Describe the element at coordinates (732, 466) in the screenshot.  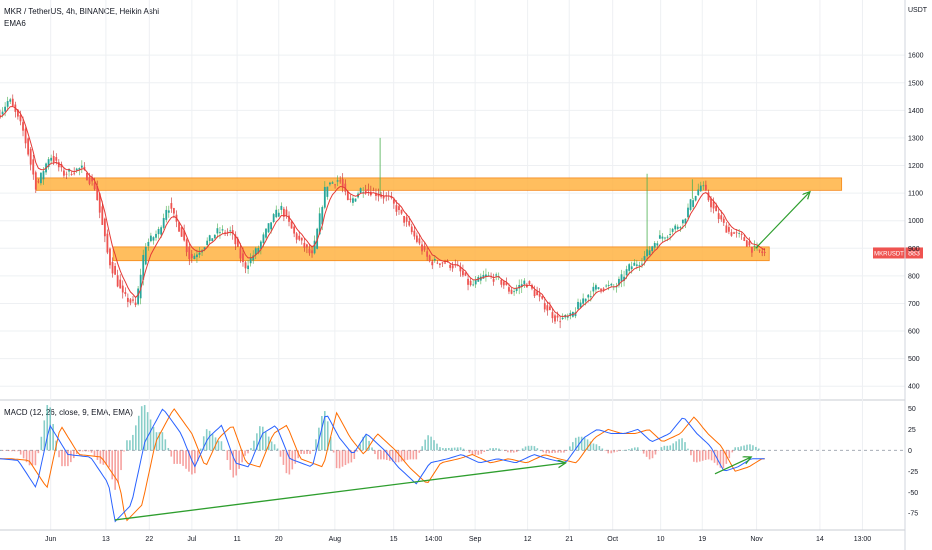
I see `divergence-trendline` at that location.